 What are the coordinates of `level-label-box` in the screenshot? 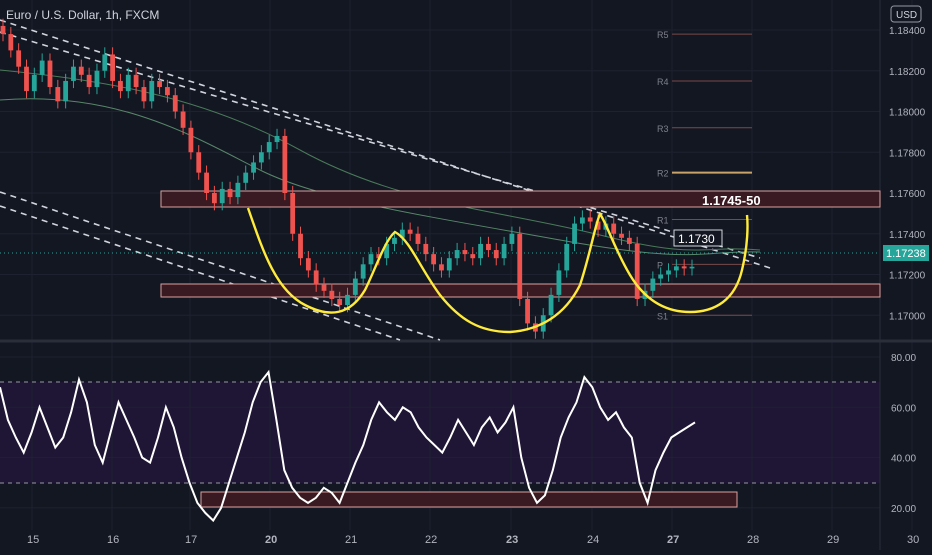 It's located at (698, 238).